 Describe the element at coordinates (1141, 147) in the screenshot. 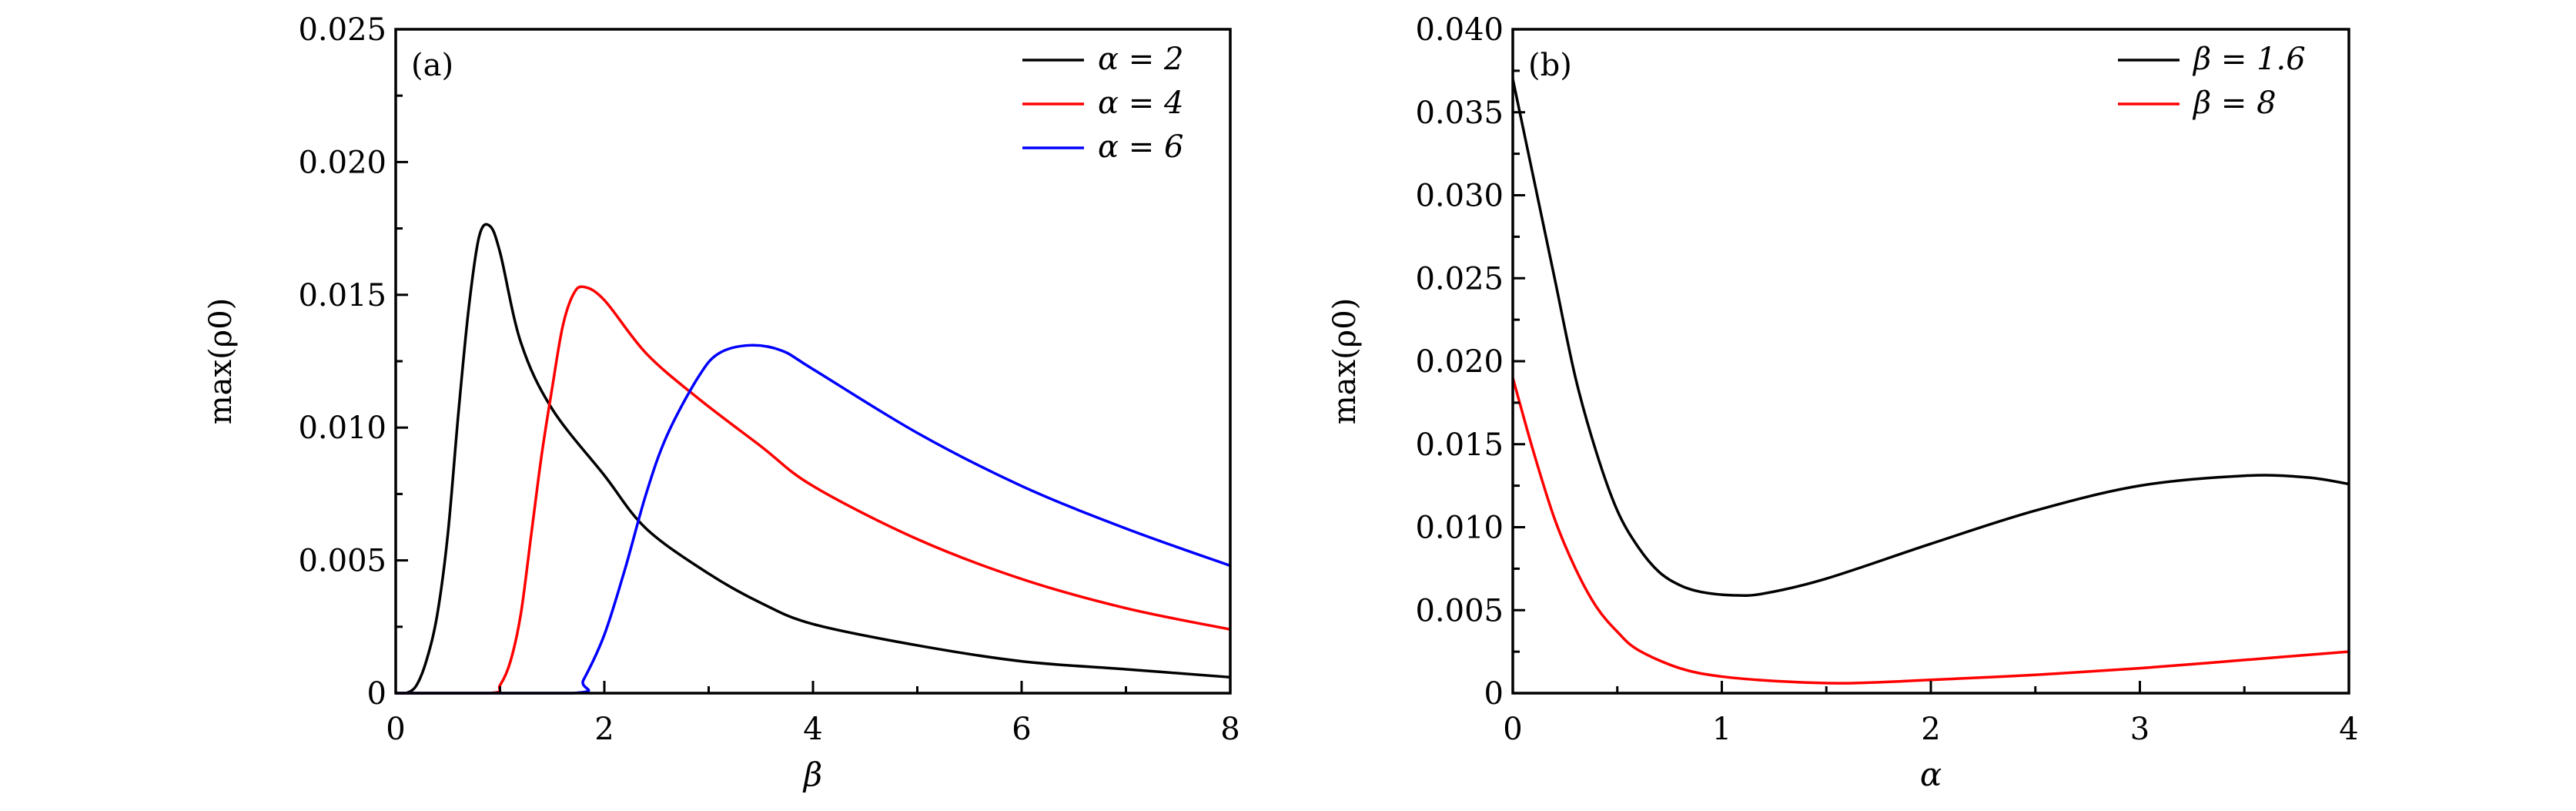

I see `legend-label: α = 6` at that location.